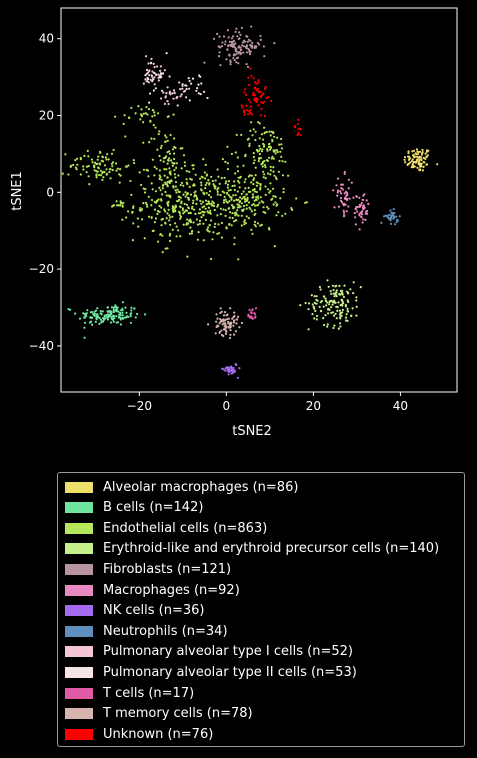  What do you see at coordinates (79, 734) in the screenshot?
I see `legend-swatch` at bounding box center [79, 734].